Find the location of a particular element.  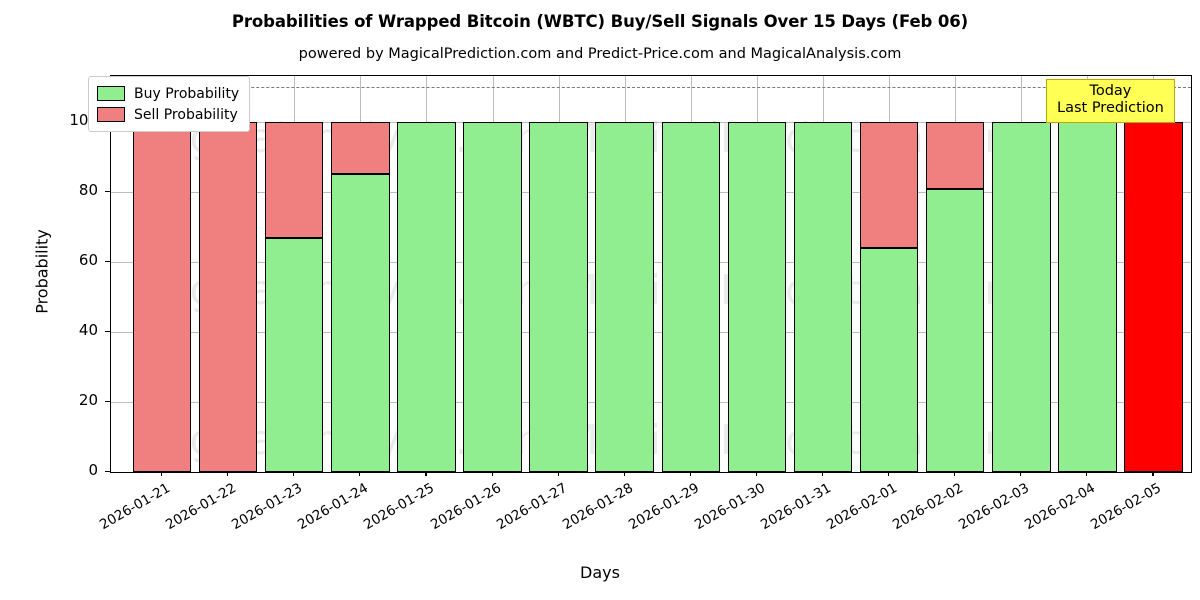

legend-swatch-sell-icon is located at coordinates (111, 114).